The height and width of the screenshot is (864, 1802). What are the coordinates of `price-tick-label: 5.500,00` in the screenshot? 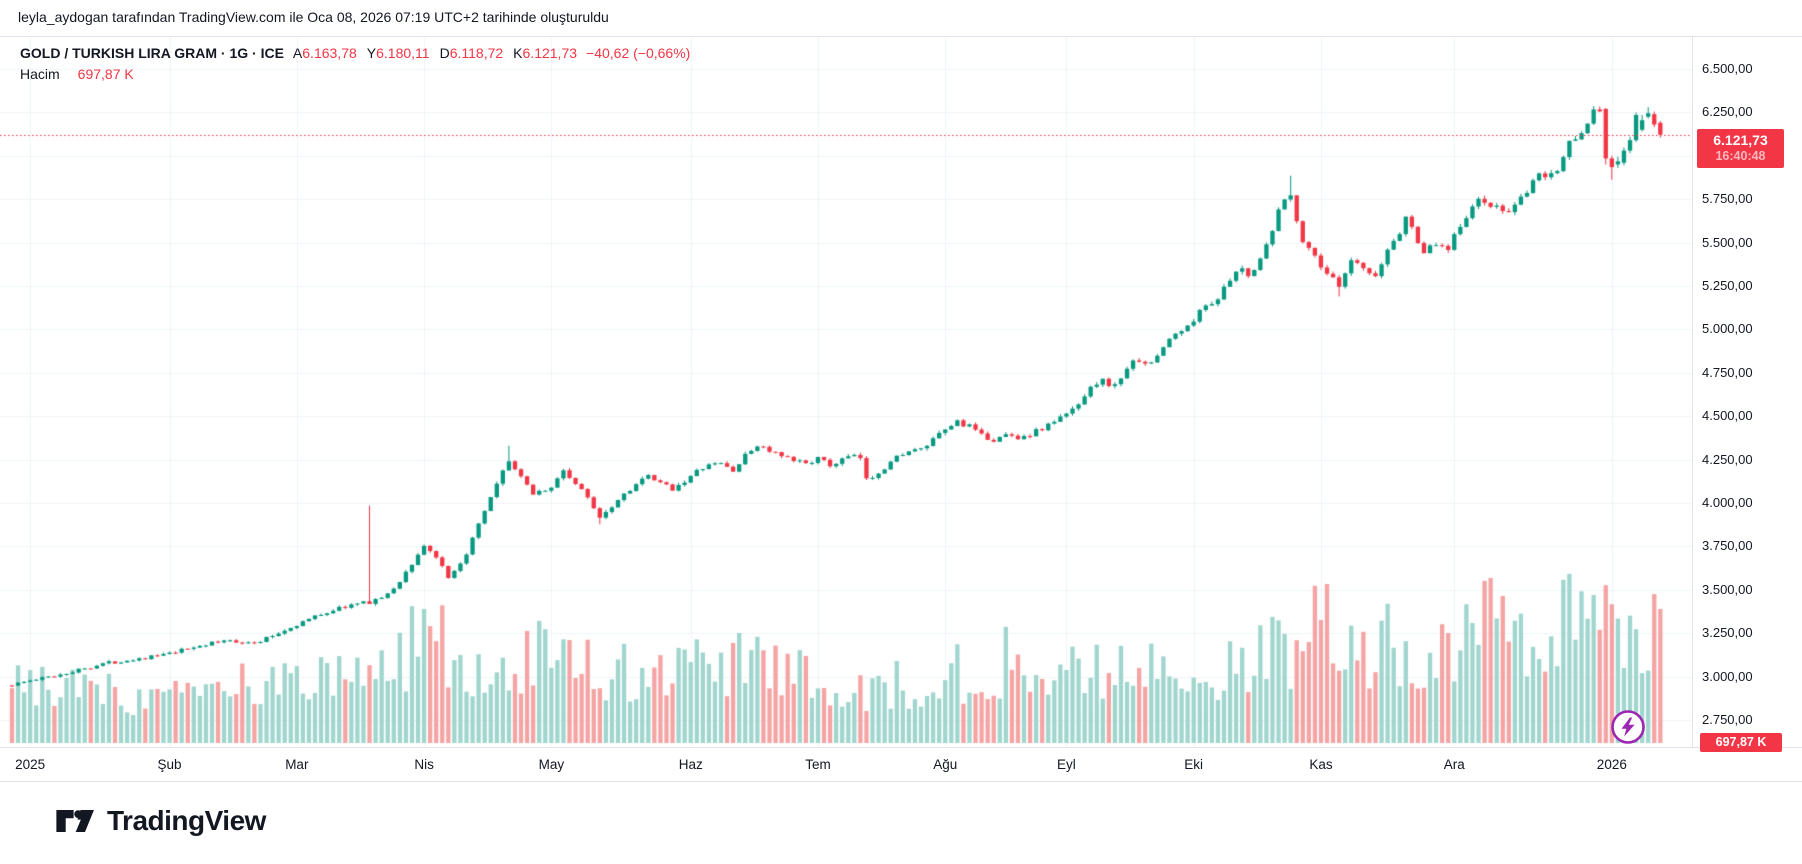 It's located at (1727, 242).